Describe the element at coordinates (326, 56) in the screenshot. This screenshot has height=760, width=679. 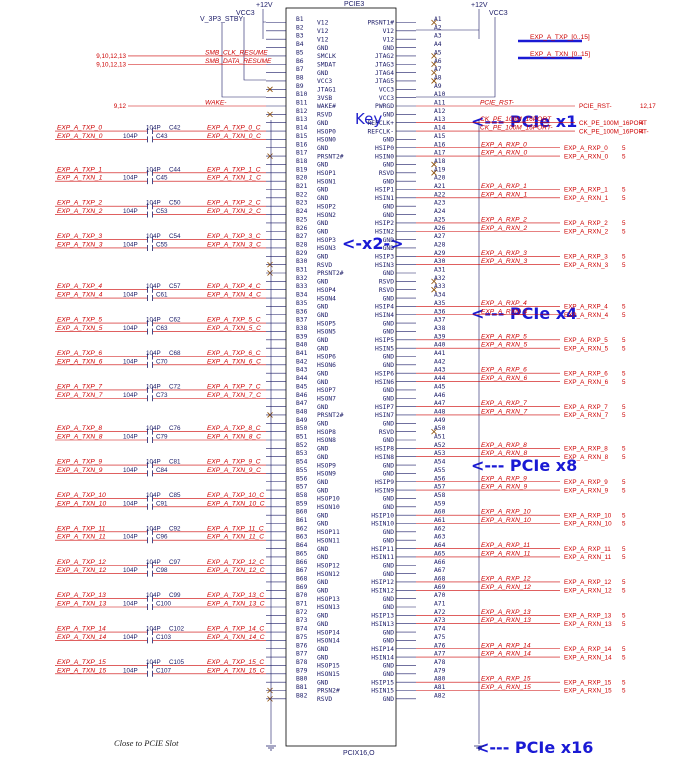
I see `pin-name-b5: SMCLK` at that location.